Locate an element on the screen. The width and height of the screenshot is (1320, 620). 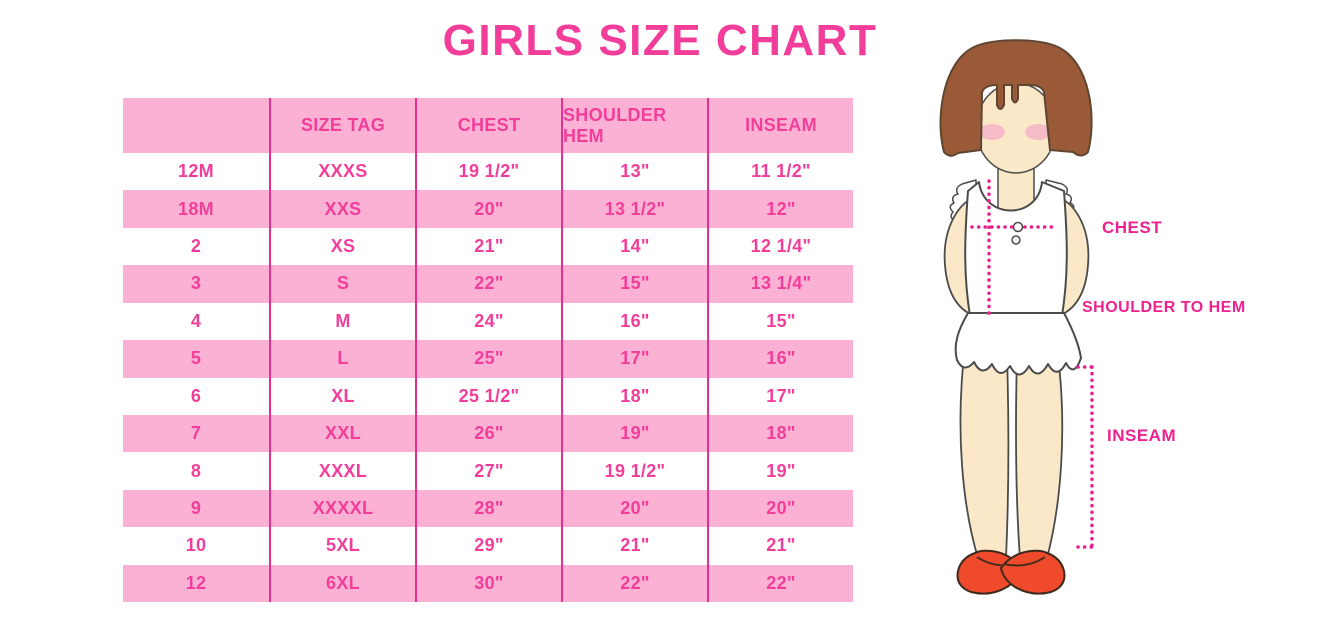
chest-label: CHEST is located at coordinates (1132, 227).